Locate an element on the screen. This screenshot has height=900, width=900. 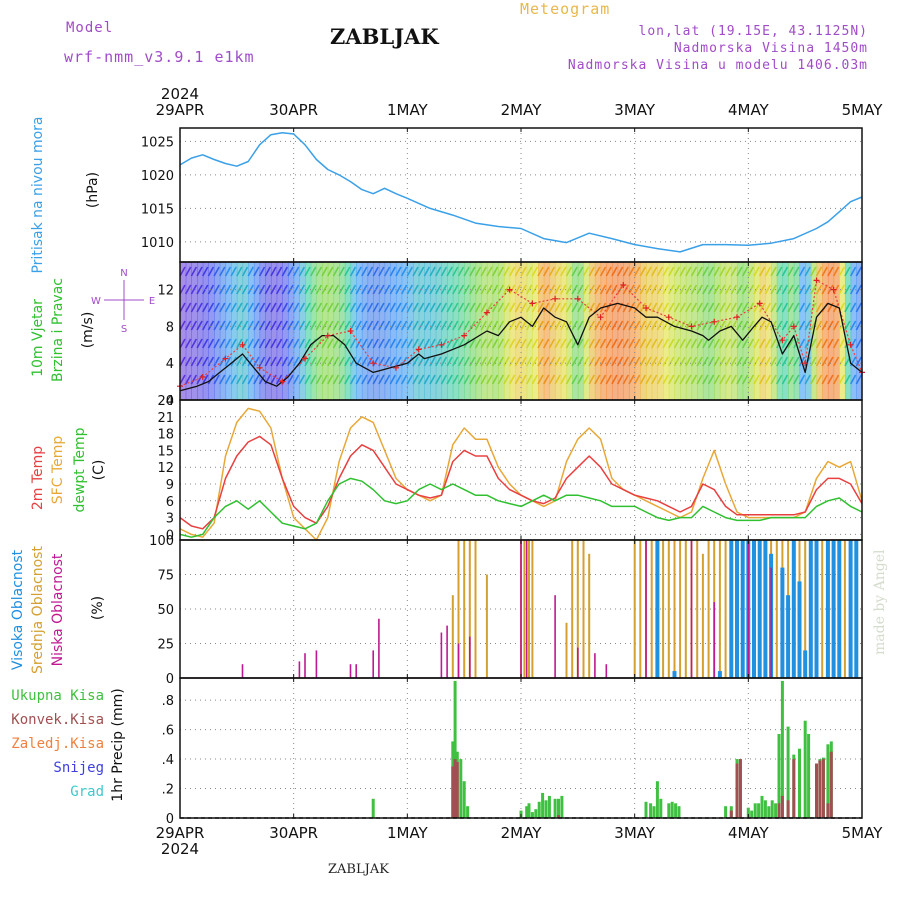
x-tick-label-bottom: 3MAY is located at coordinates (635, 833).